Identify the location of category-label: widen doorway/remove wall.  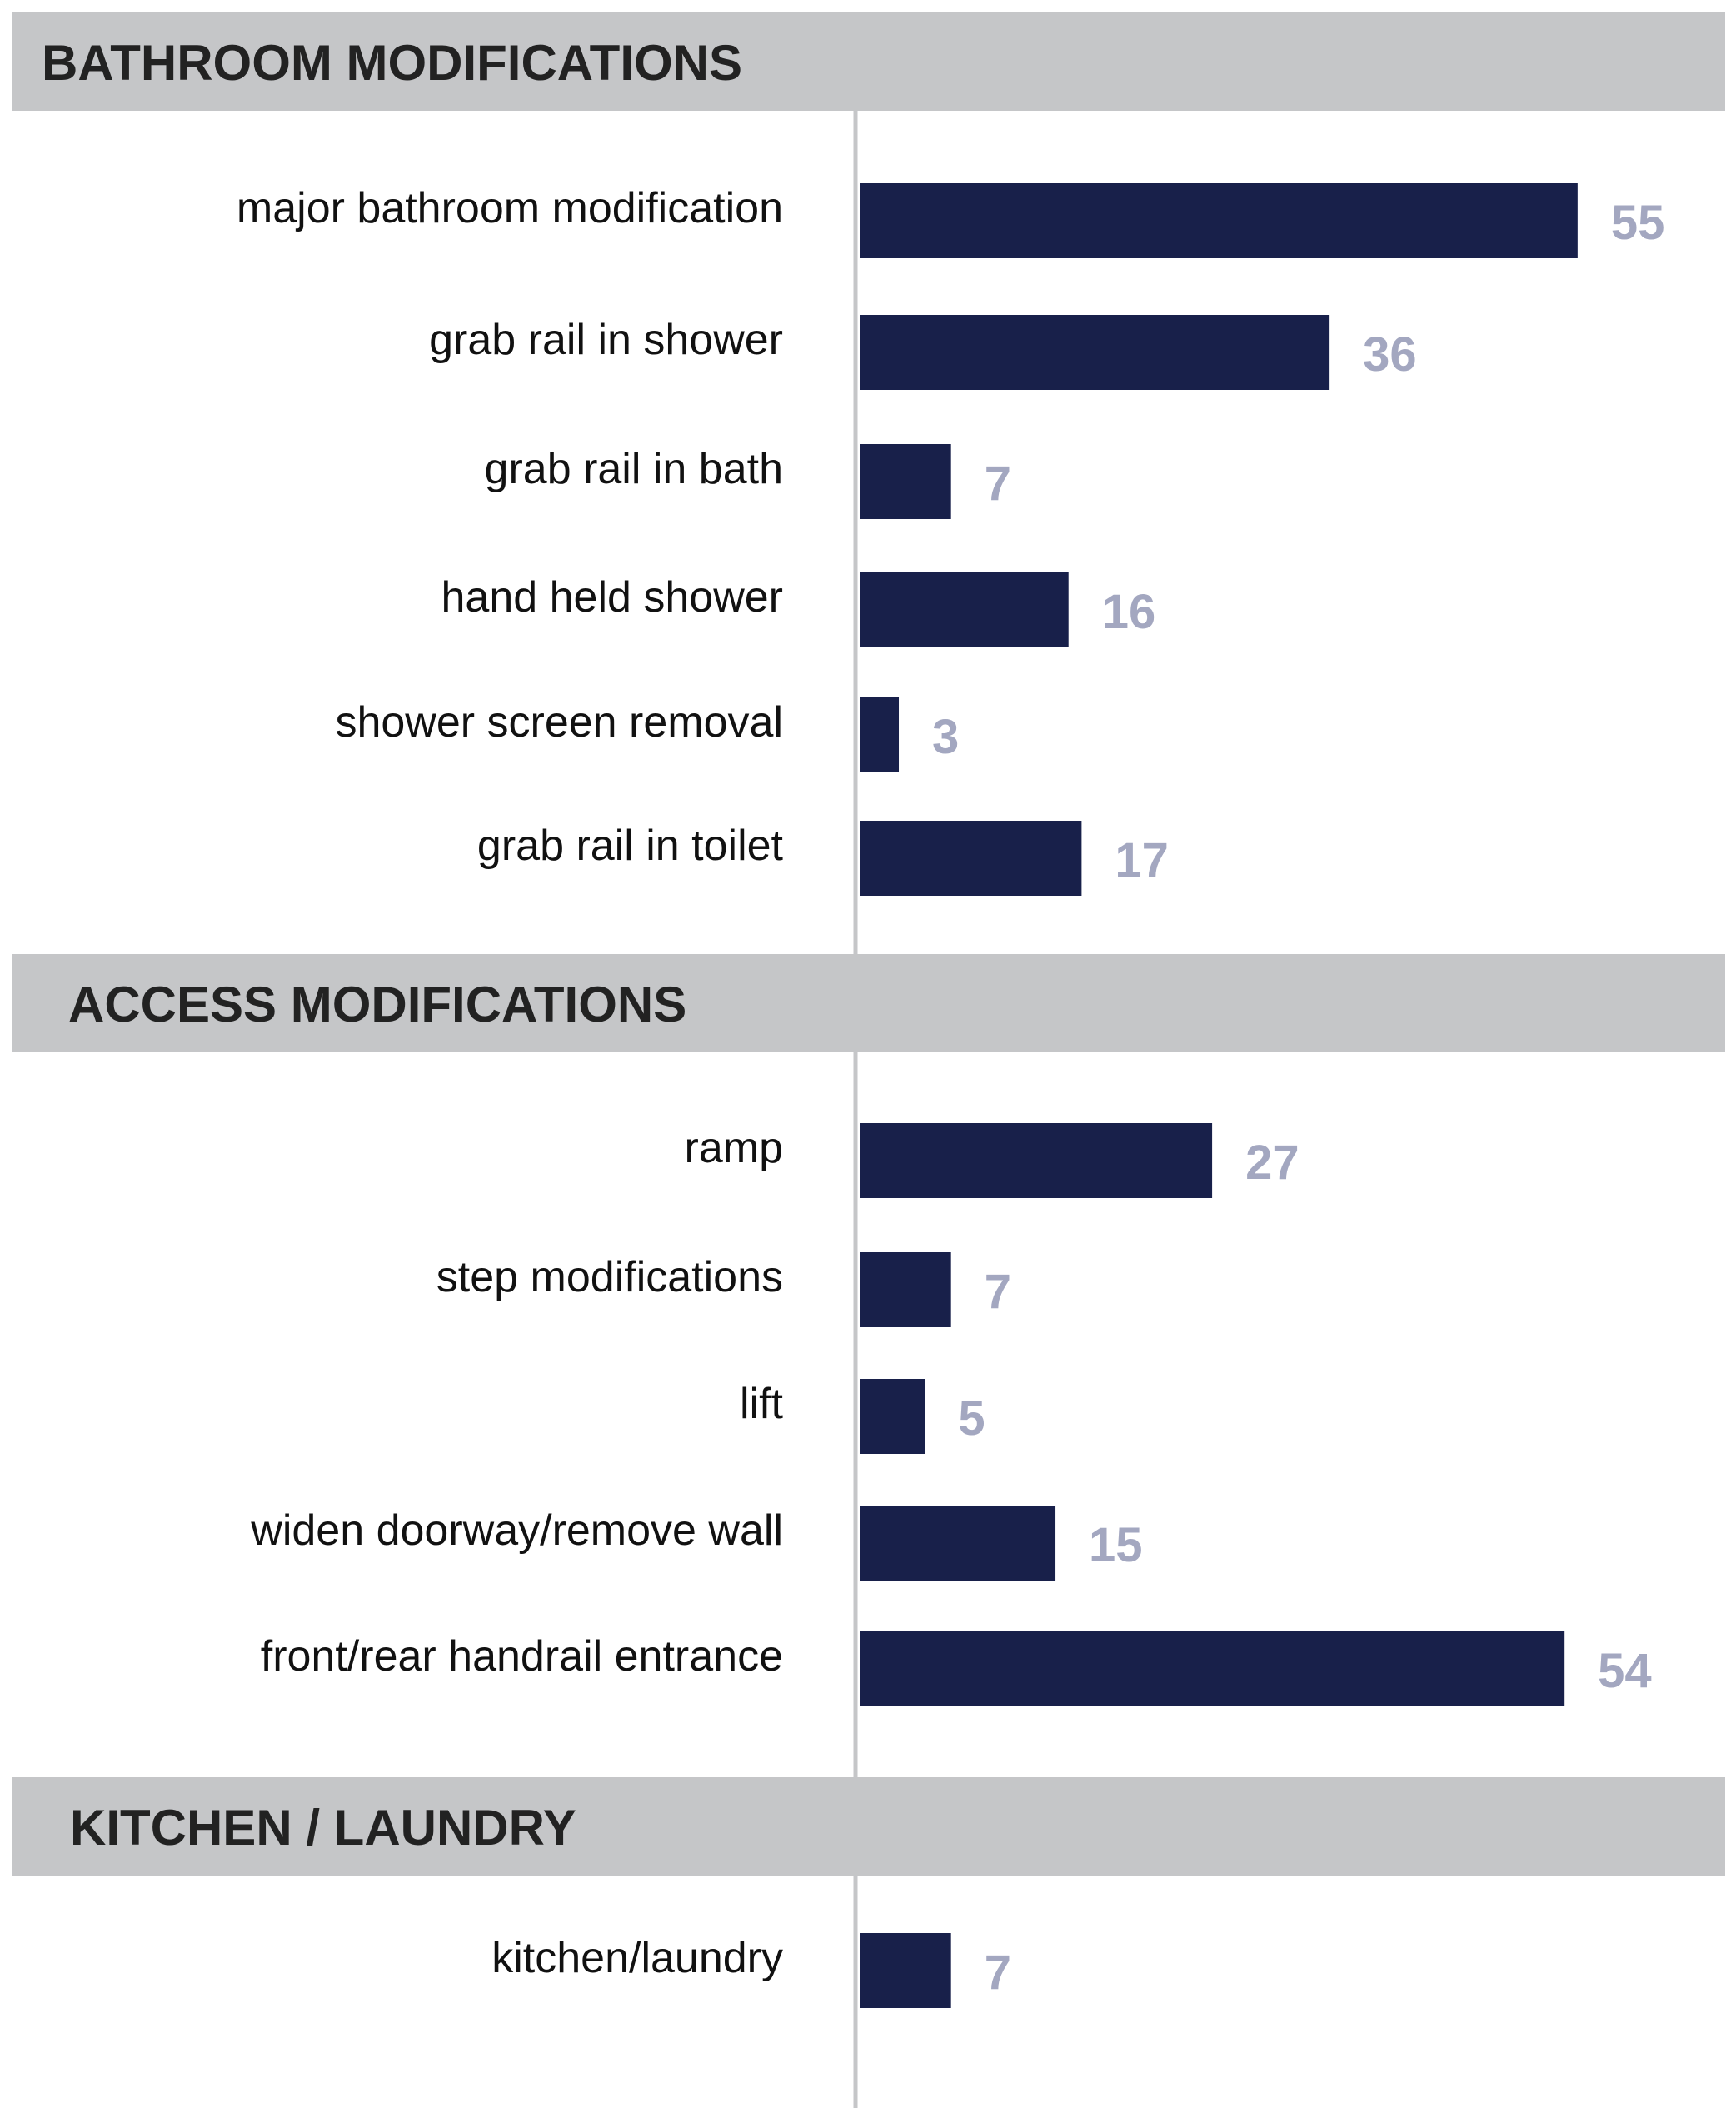
(517, 1530).